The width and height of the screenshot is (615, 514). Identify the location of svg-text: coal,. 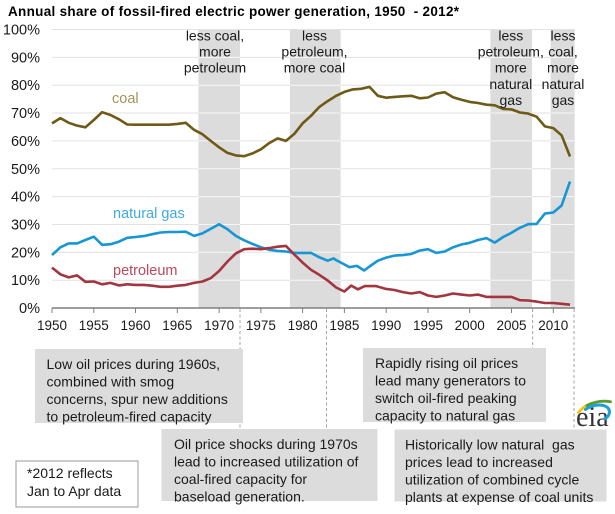
(563, 52).